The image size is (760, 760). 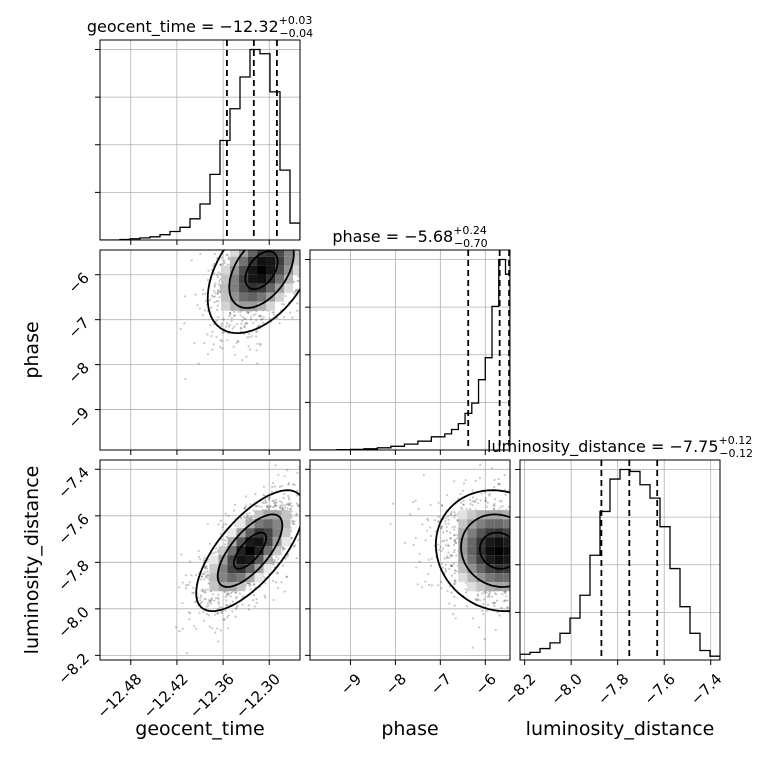 I want to click on contour-line, so click(x=250, y=550).